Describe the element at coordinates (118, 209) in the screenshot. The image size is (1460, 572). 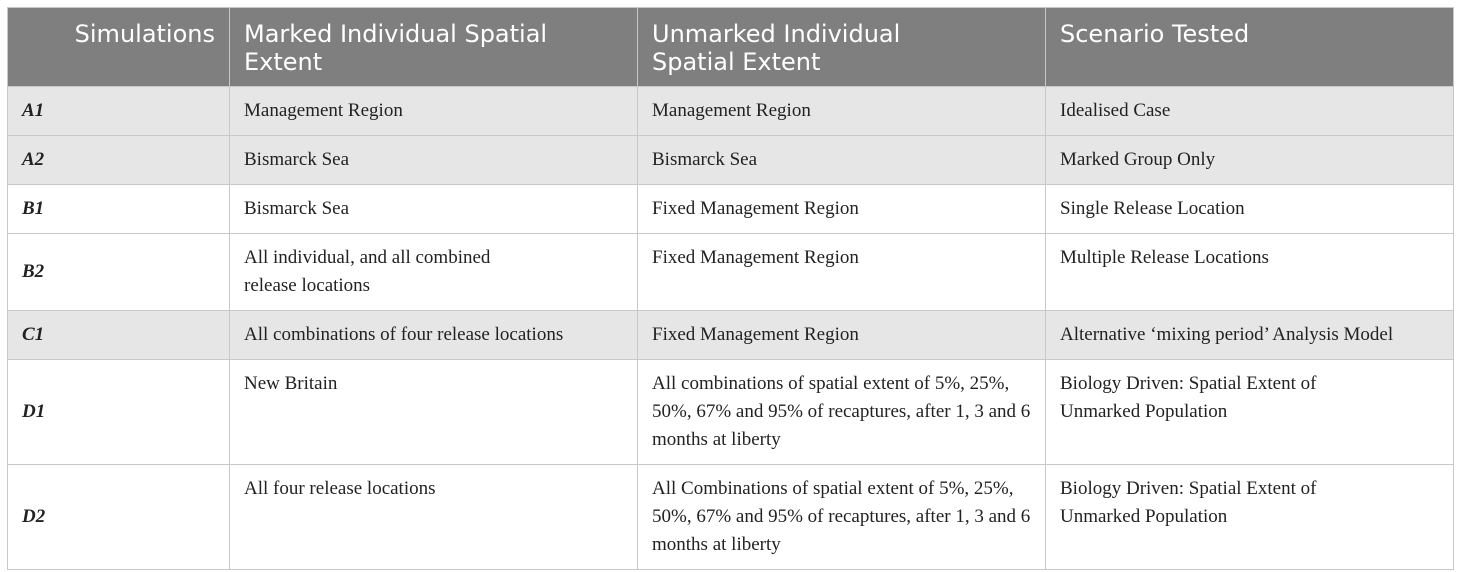
I see `simulation-id: B1` at that location.